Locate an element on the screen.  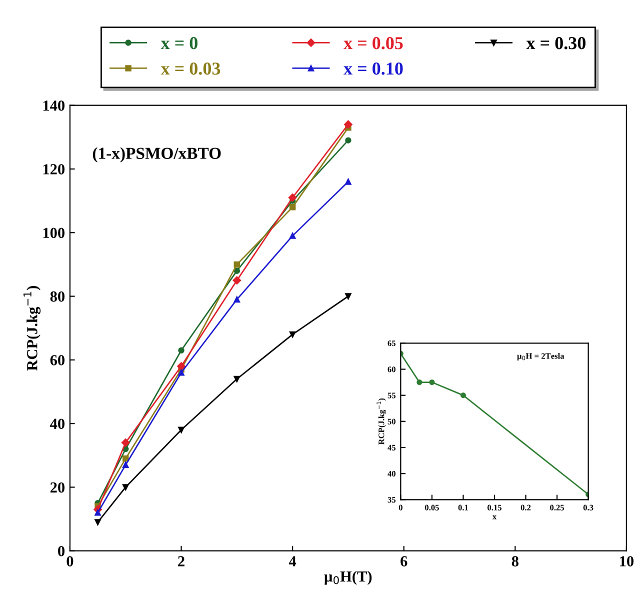
legend-label: x = 0.03 is located at coordinates (190, 68).